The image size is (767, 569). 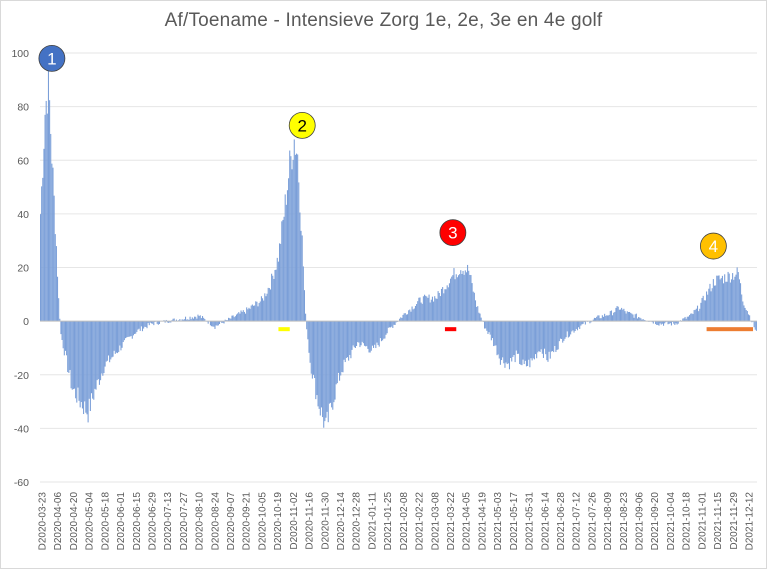 I want to click on y-tick-label: 60, so click(x=23, y=161).